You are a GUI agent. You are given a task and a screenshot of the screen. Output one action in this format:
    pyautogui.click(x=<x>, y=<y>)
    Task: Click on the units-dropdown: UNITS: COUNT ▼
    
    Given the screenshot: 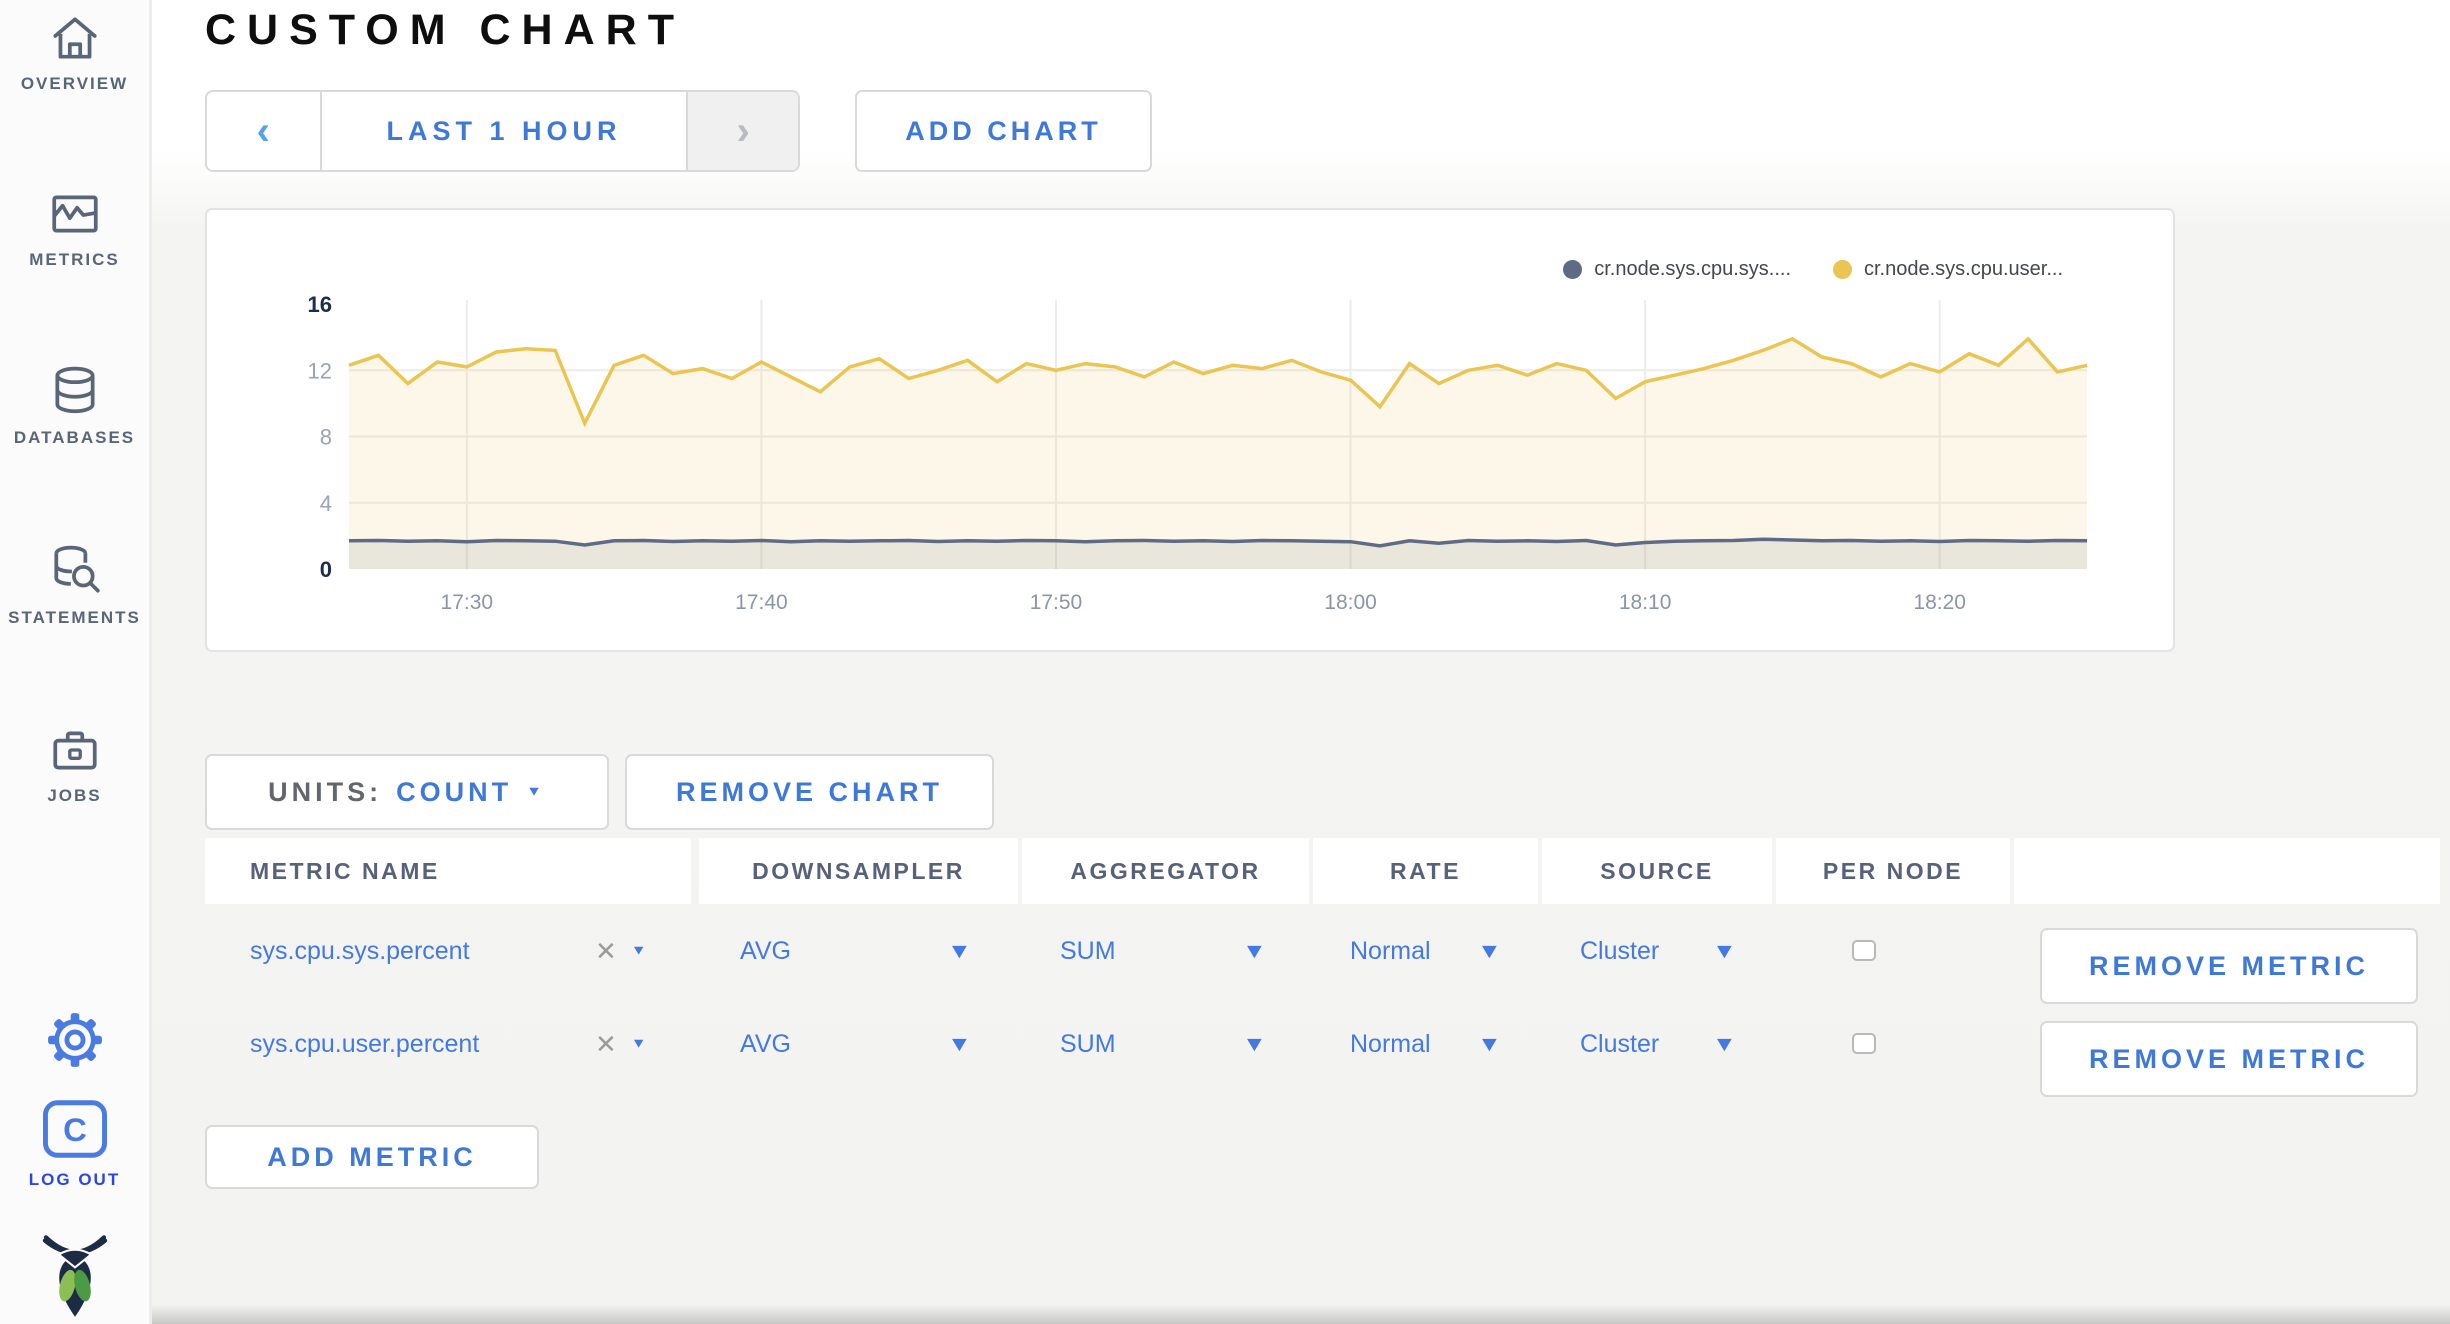 What is the action you would take?
    pyautogui.click(x=407, y=792)
    